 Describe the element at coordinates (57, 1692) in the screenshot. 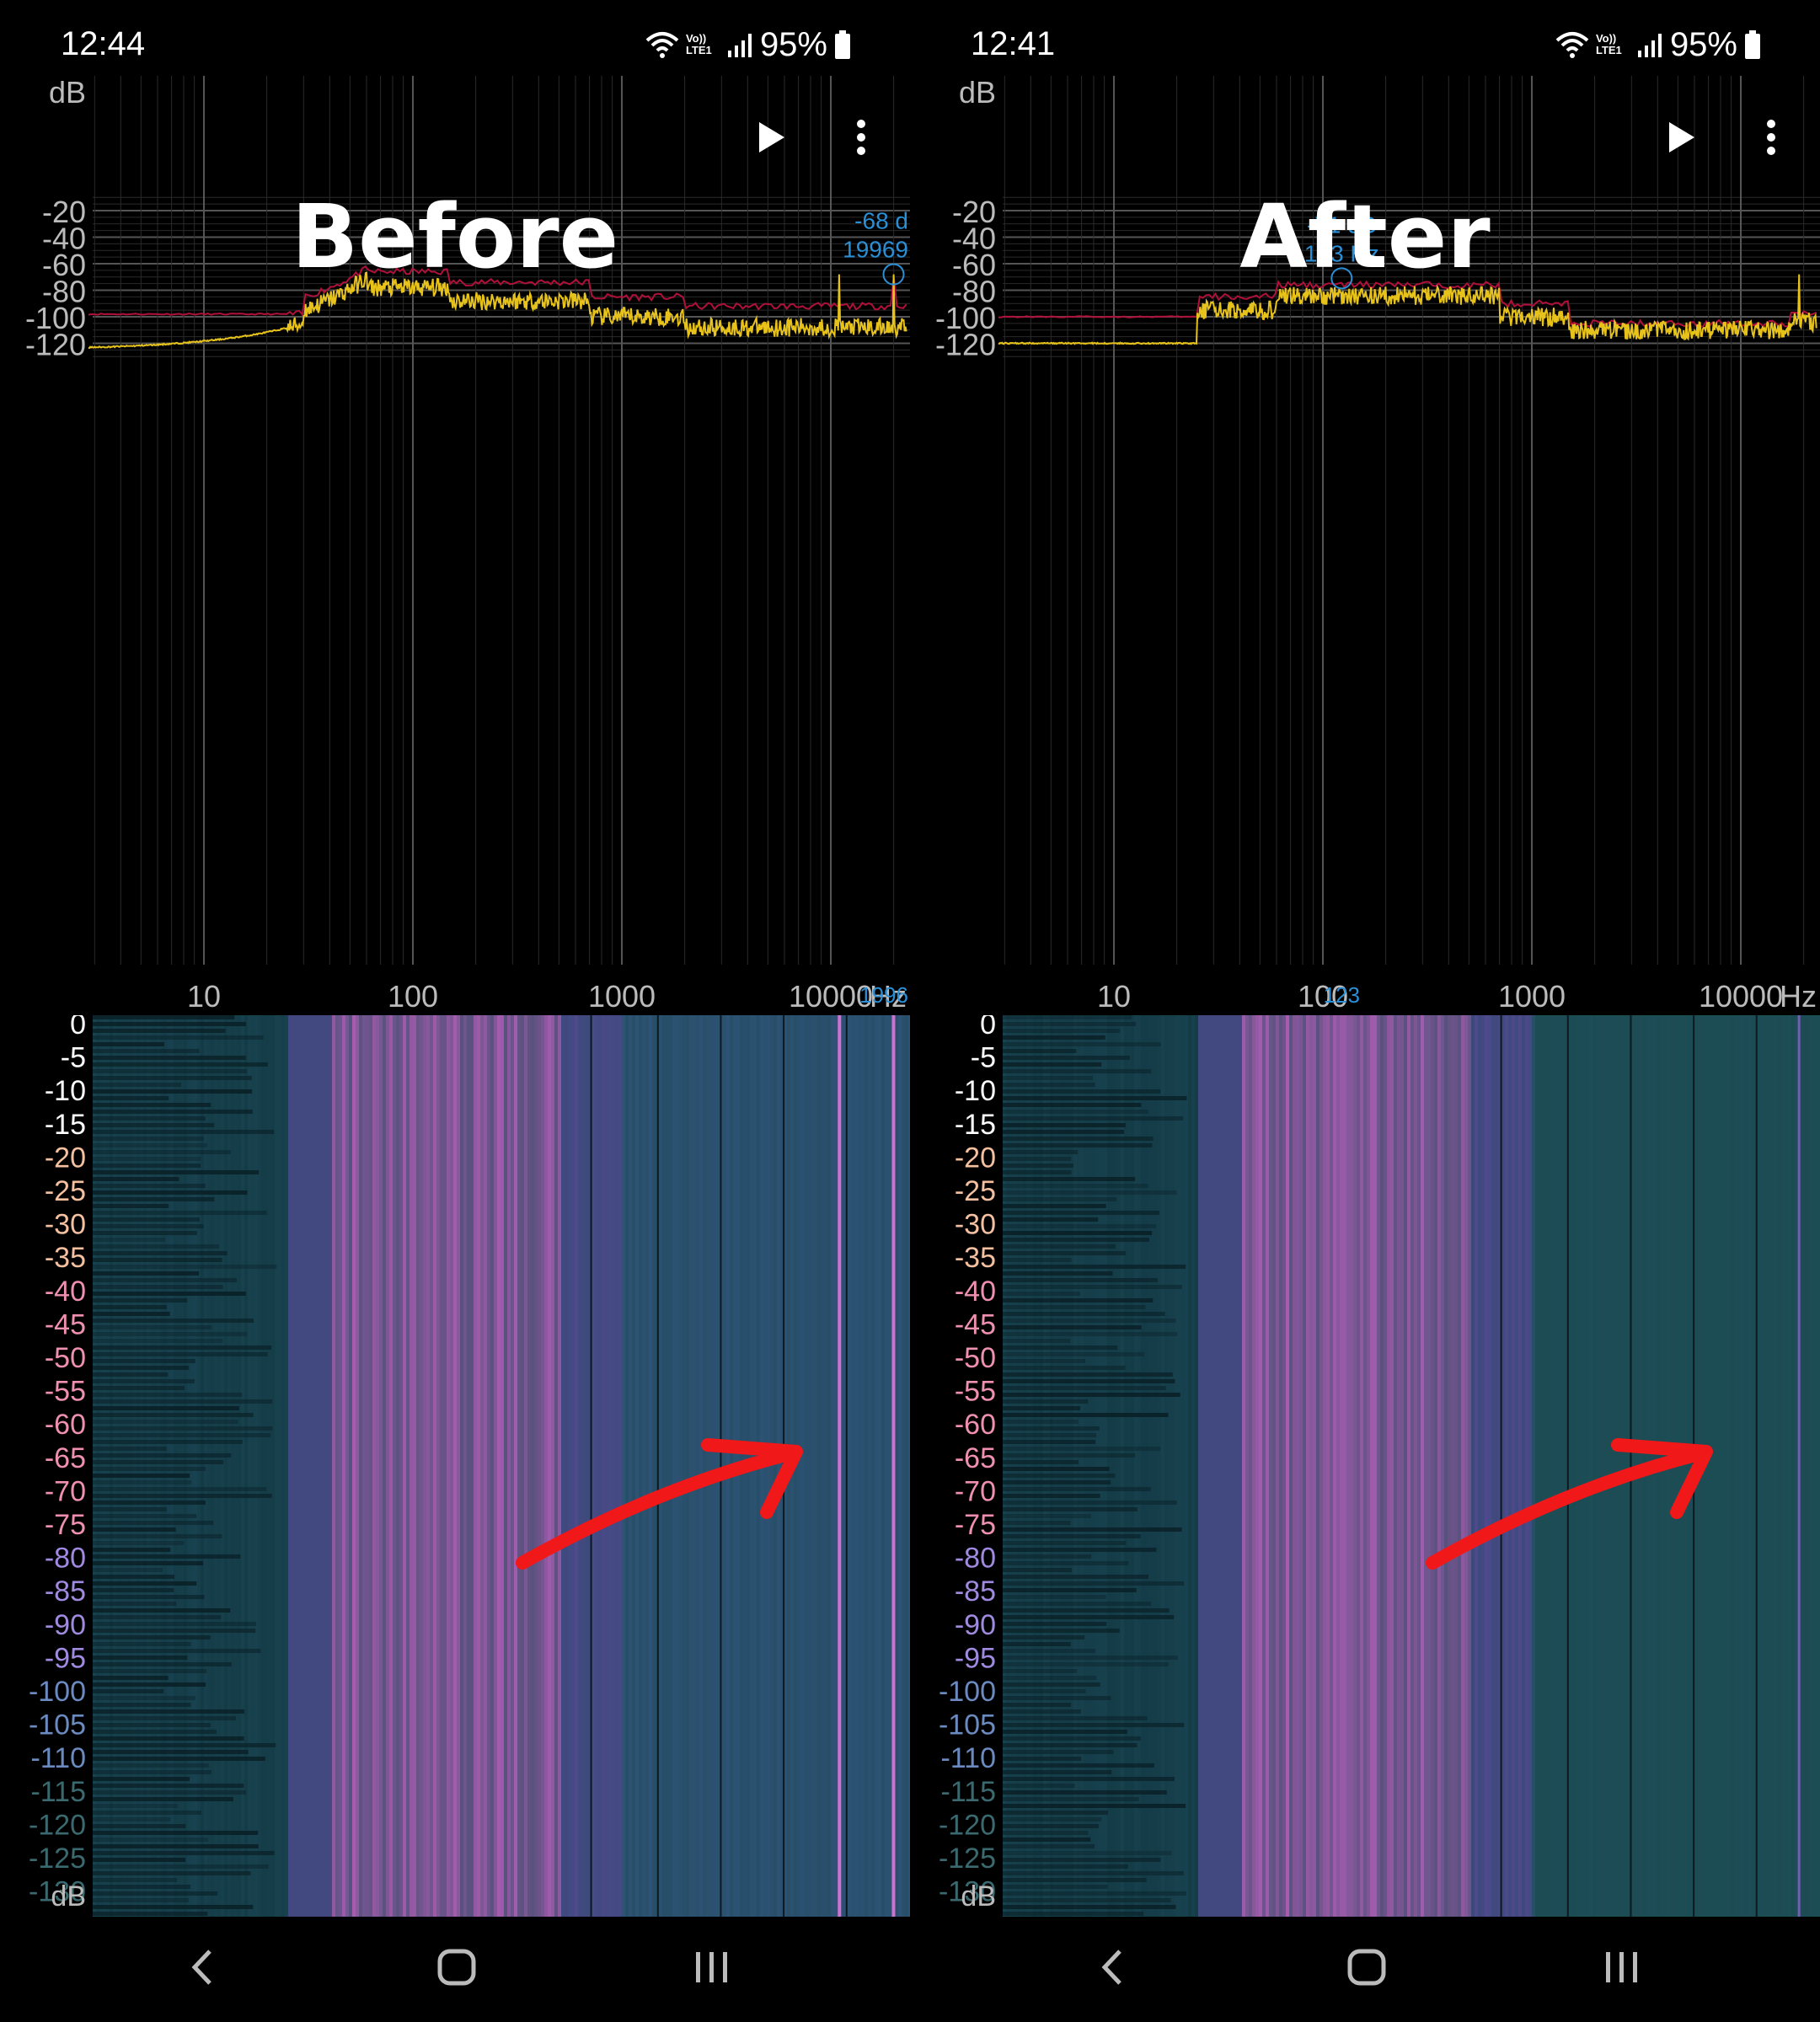

I see `spectrogram-tick-label: -100` at that location.